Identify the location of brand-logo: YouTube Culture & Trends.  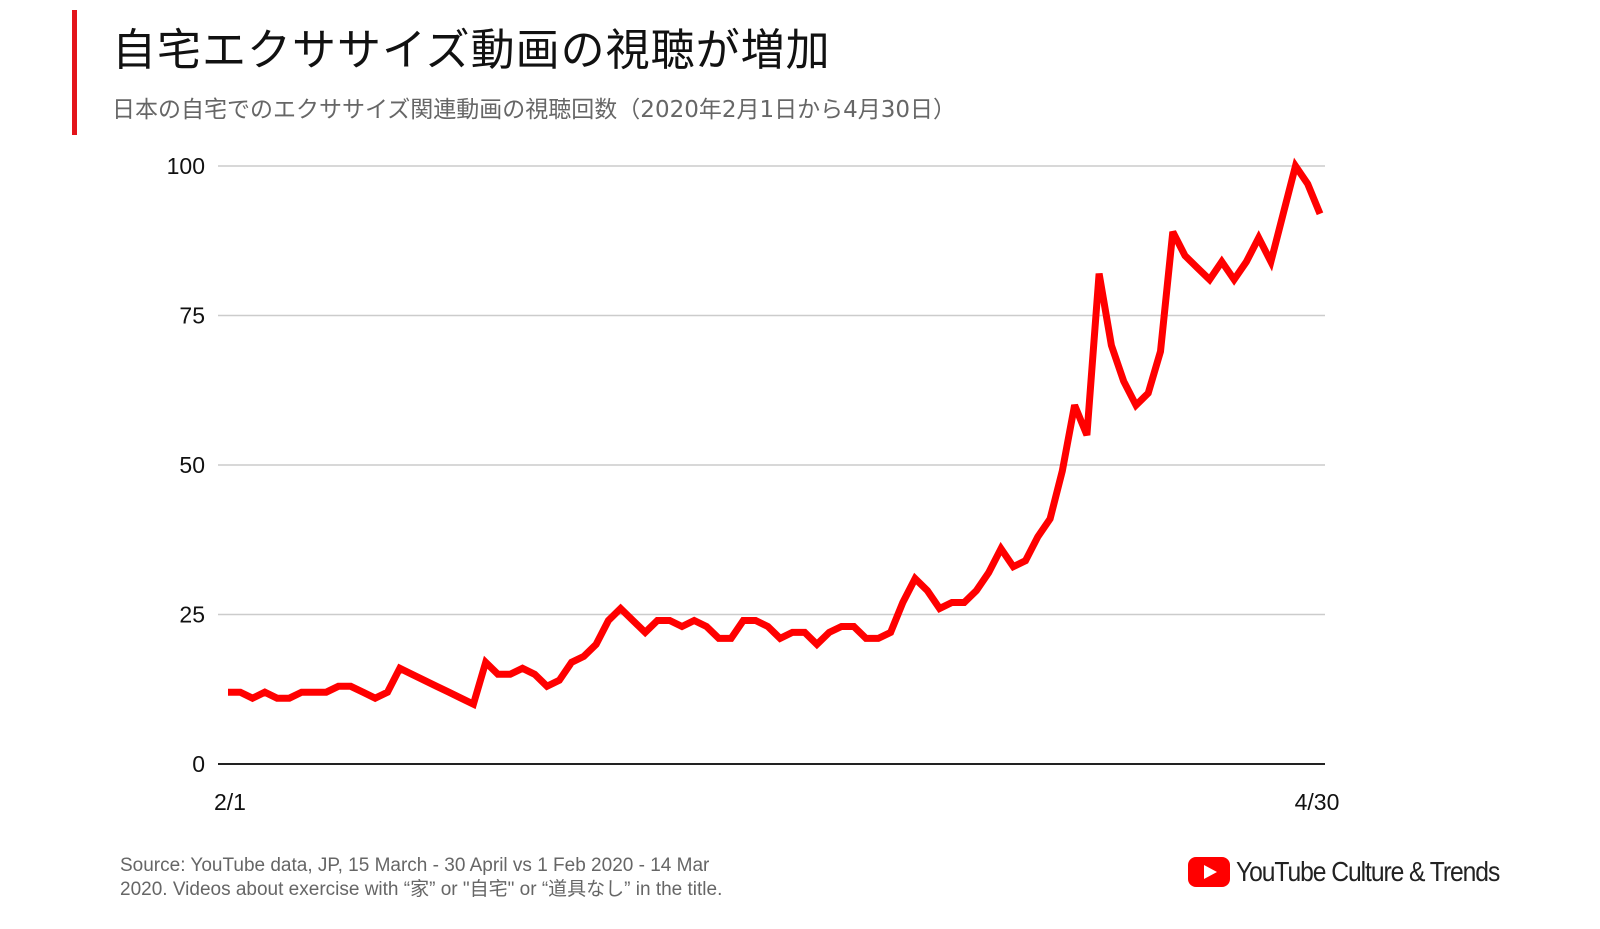
(1361, 872).